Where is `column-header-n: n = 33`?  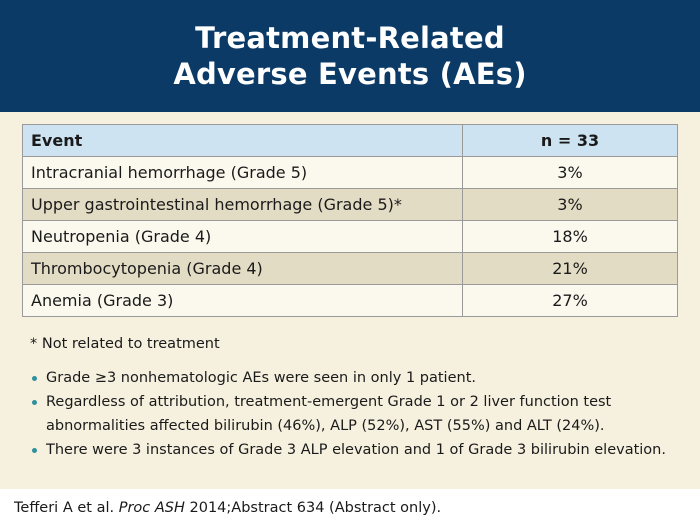 column-header-n: n = 33 is located at coordinates (570, 140).